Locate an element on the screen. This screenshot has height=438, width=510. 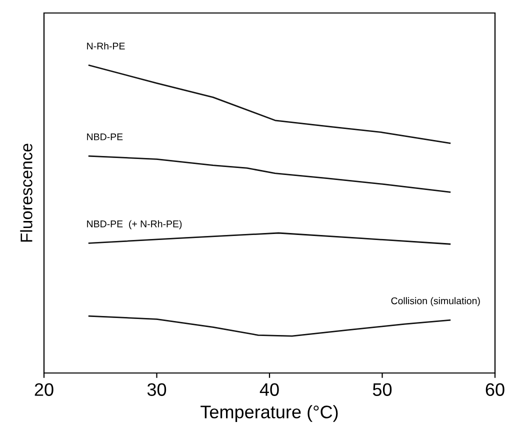
y-axis-title: Fluorescence is located at coordinates (26, 193).